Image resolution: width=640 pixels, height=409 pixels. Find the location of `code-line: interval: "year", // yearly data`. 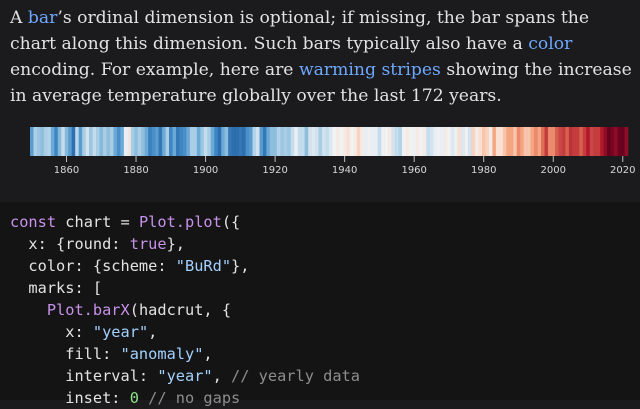

code-line: interval: "year", // yearly data is located at coordinates (185, 376).